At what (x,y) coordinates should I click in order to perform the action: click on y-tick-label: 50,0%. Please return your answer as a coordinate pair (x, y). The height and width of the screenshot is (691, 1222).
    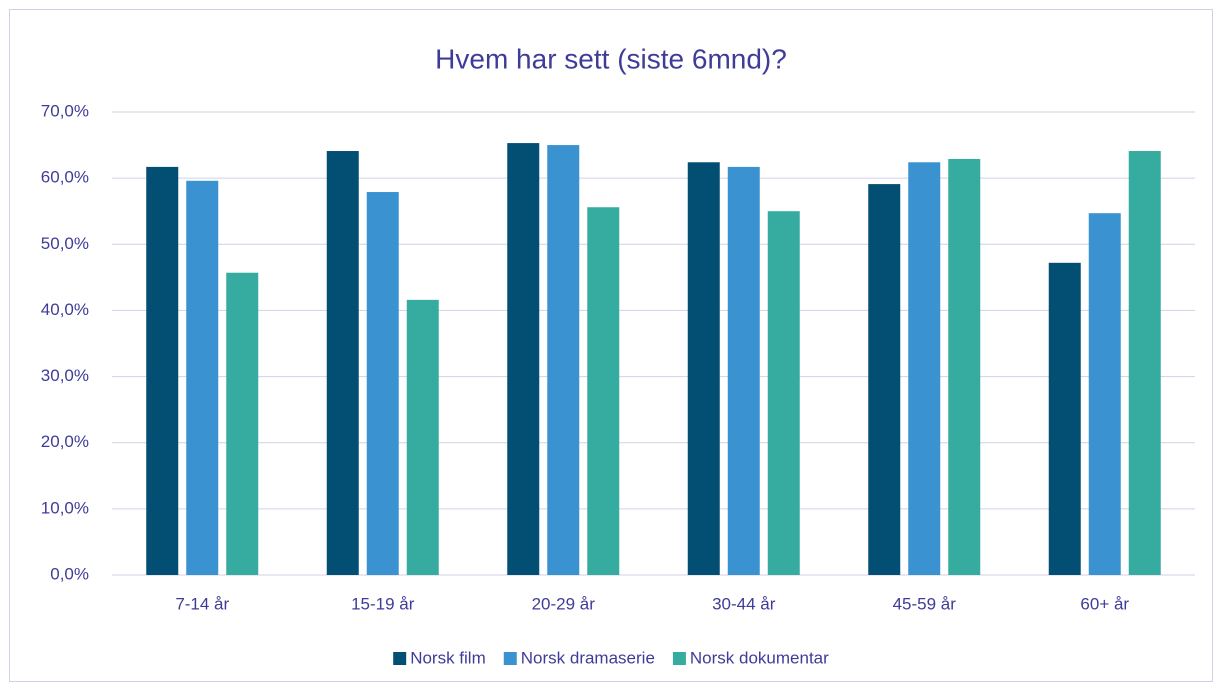
    Looking at the image, I should click on (65, 243).